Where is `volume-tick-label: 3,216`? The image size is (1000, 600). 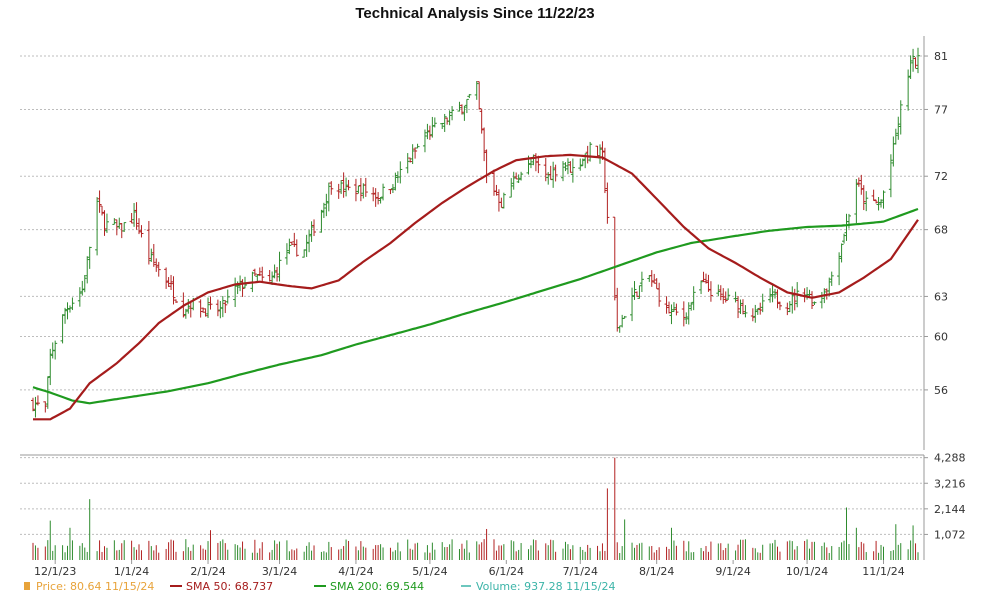 volume-tick-label: 3,216 is located at coordinates (950, 483).